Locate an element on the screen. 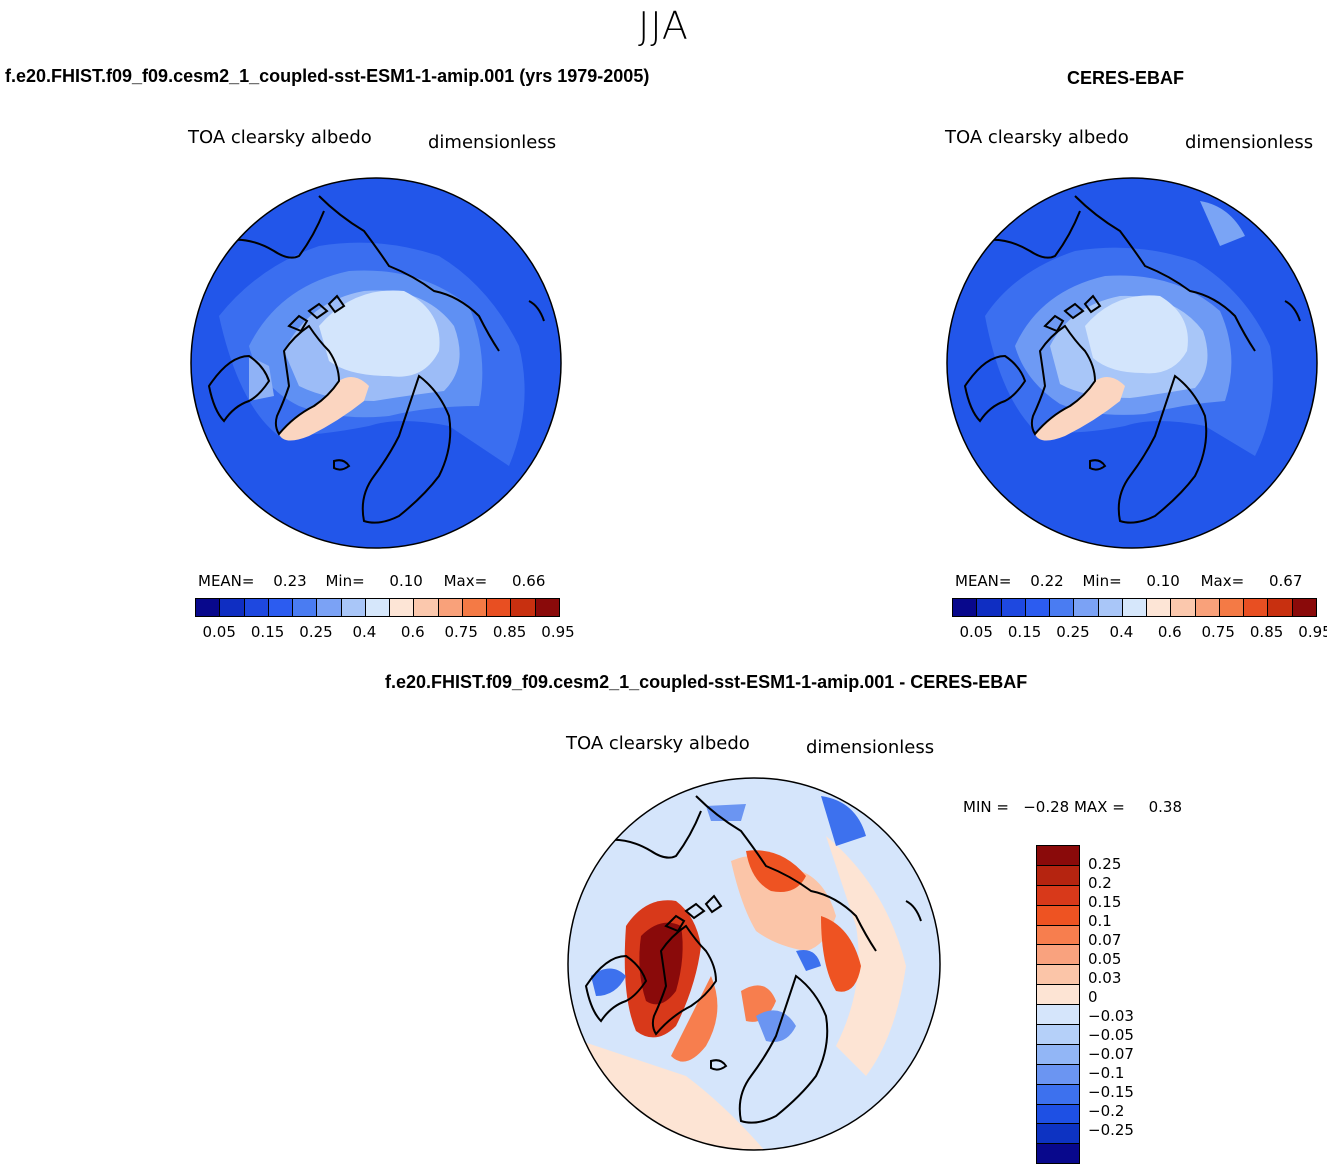 This screenshot has height=1164, width=1327. diff-colorbar-tick-label: −0.05 is located at coordinates (1111, 1035).